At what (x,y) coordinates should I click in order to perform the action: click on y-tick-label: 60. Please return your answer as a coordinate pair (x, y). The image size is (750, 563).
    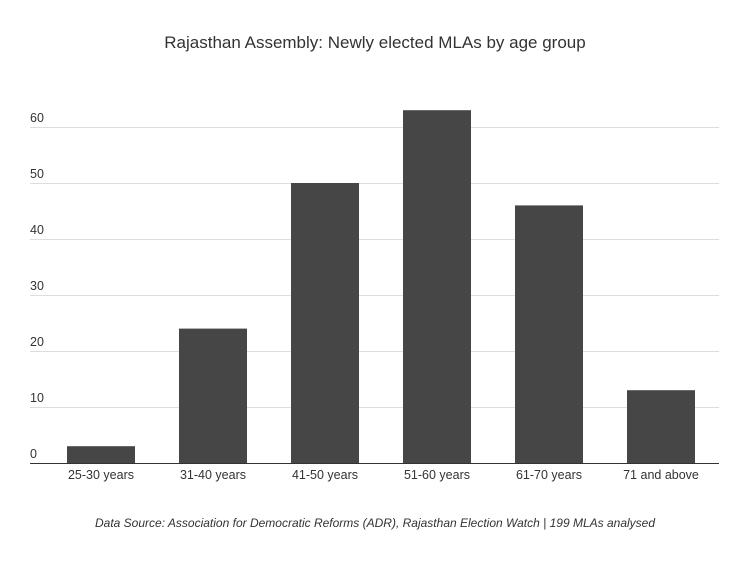
    Looking at the image, I should click on (37, 118).